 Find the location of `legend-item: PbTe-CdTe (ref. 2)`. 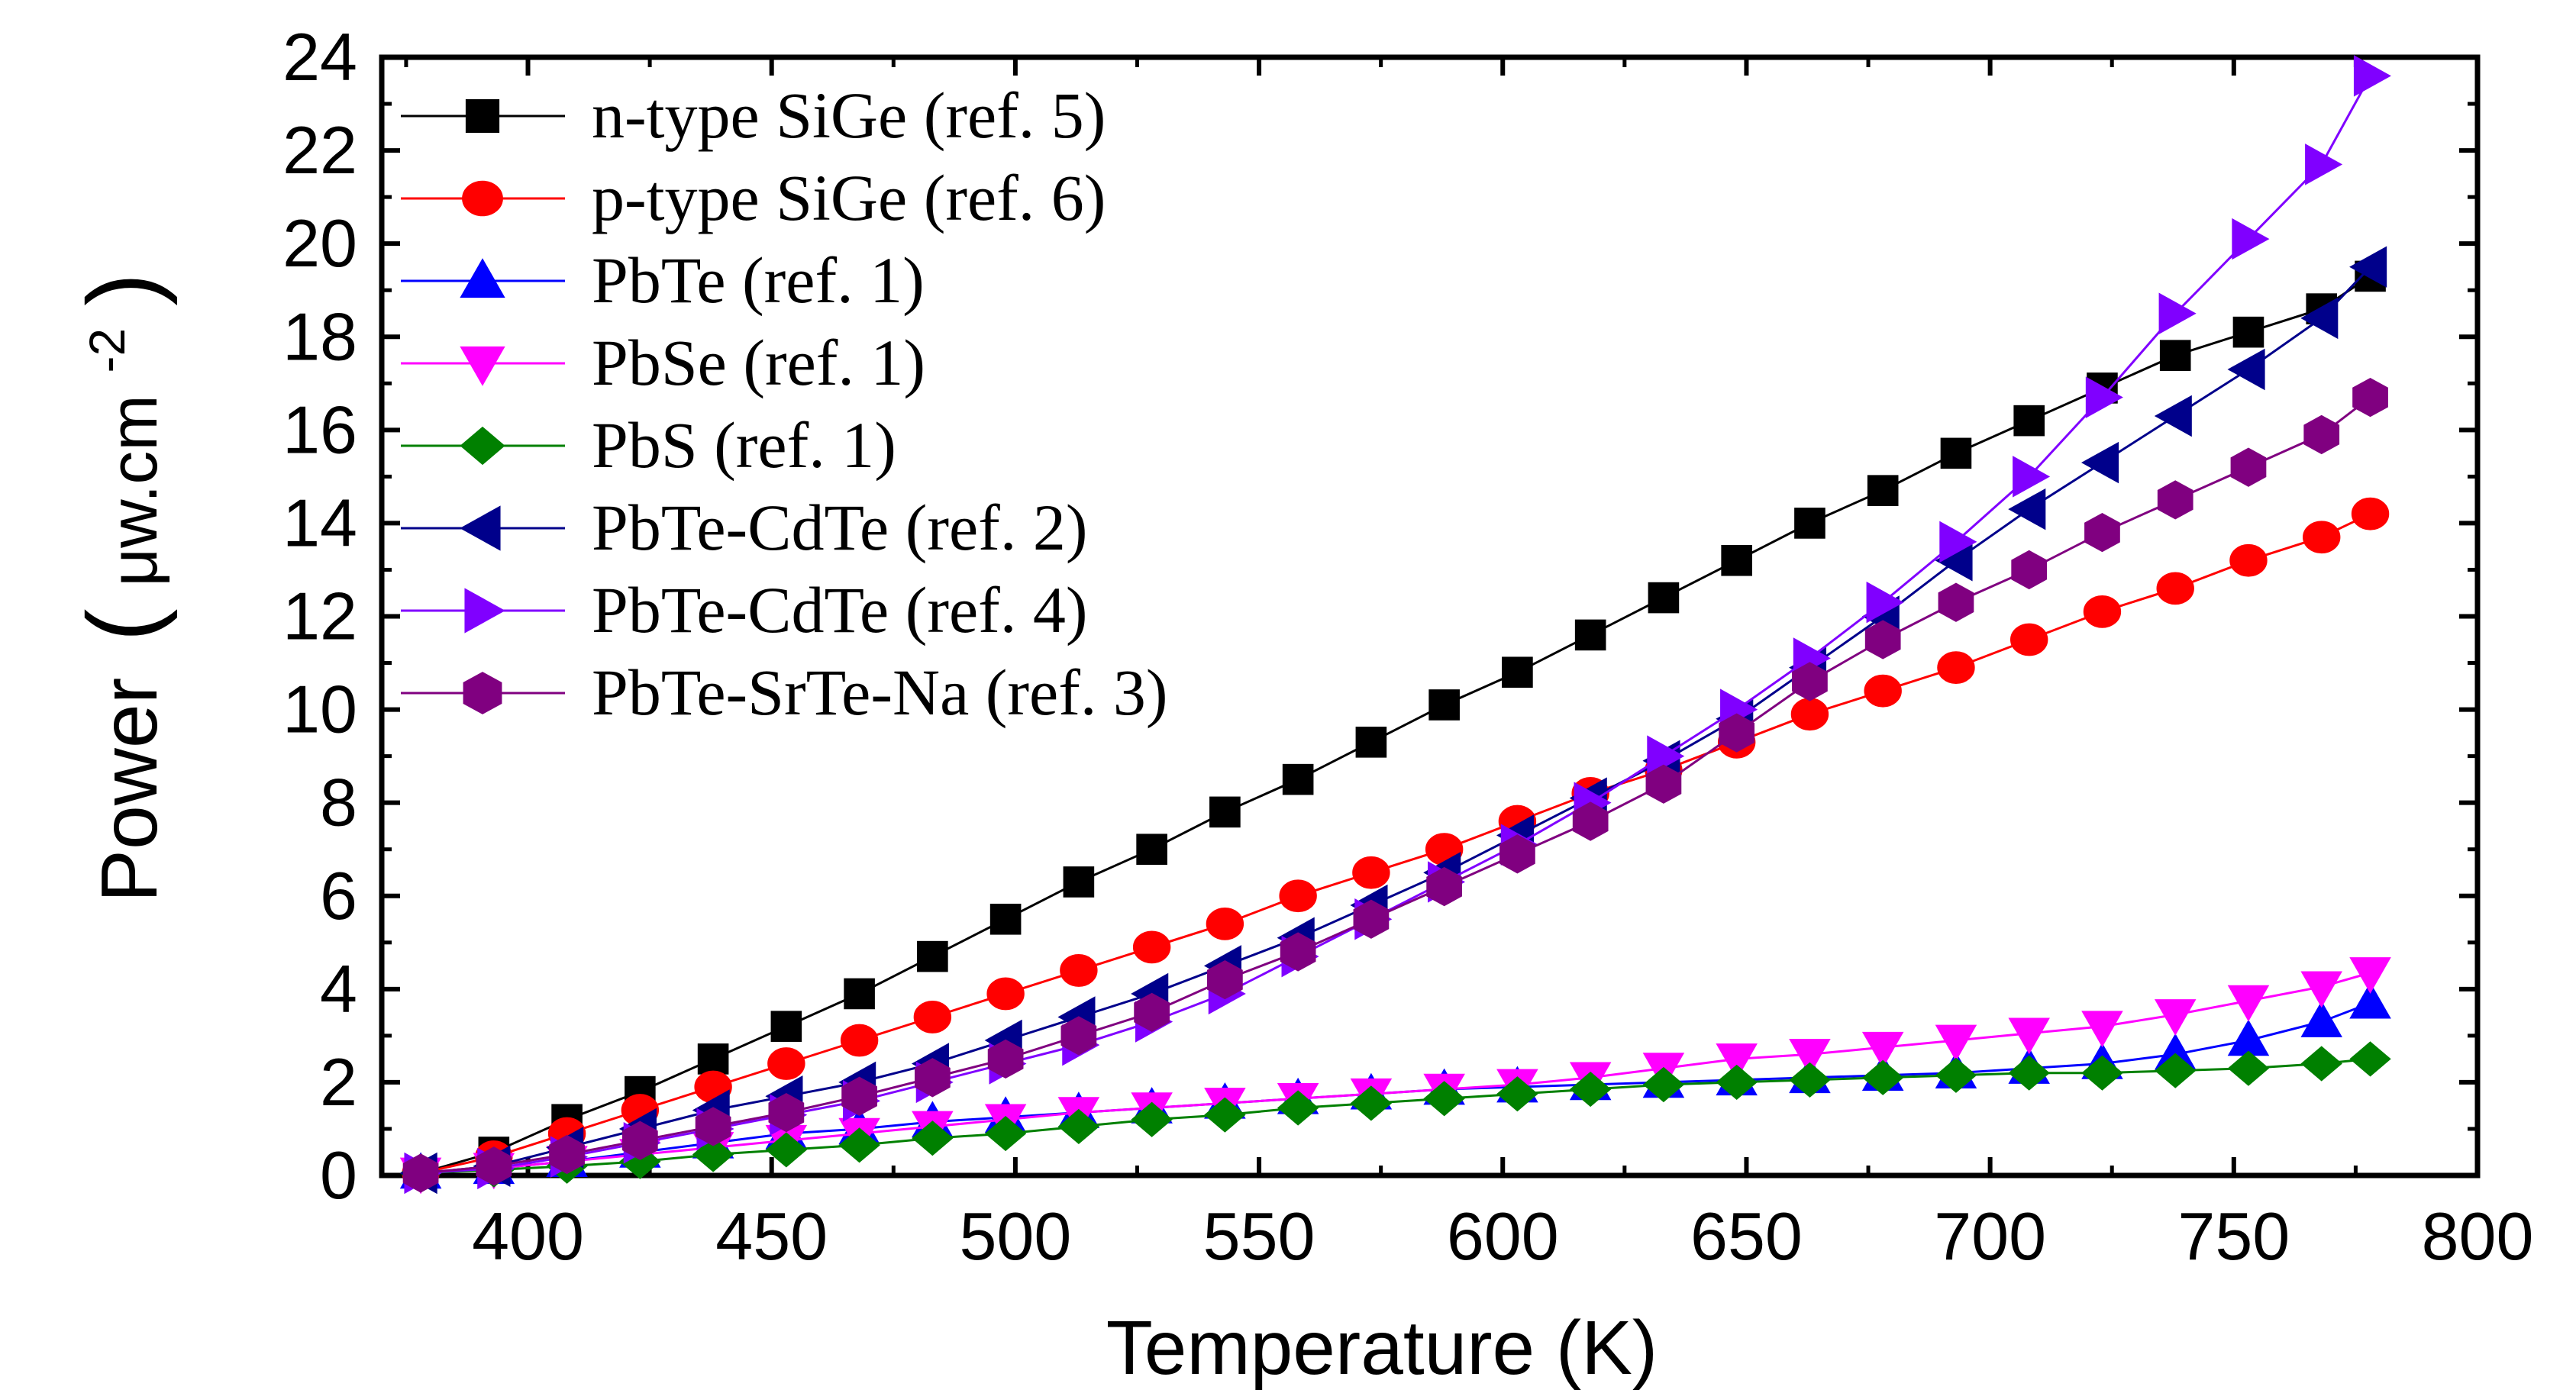

legend-item: PbTe-CdTe (ref. 2) is located at coordinates (744, 527).